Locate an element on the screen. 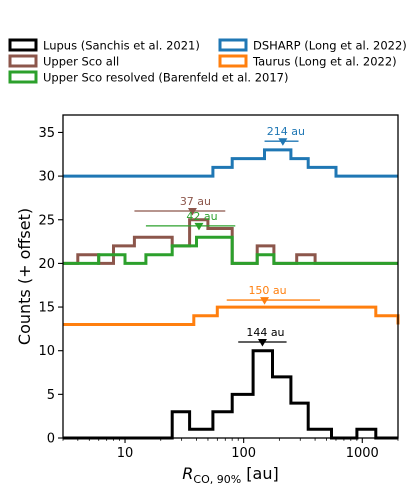  y-tick-label-1: 5 is located at coordinates (51, 395).